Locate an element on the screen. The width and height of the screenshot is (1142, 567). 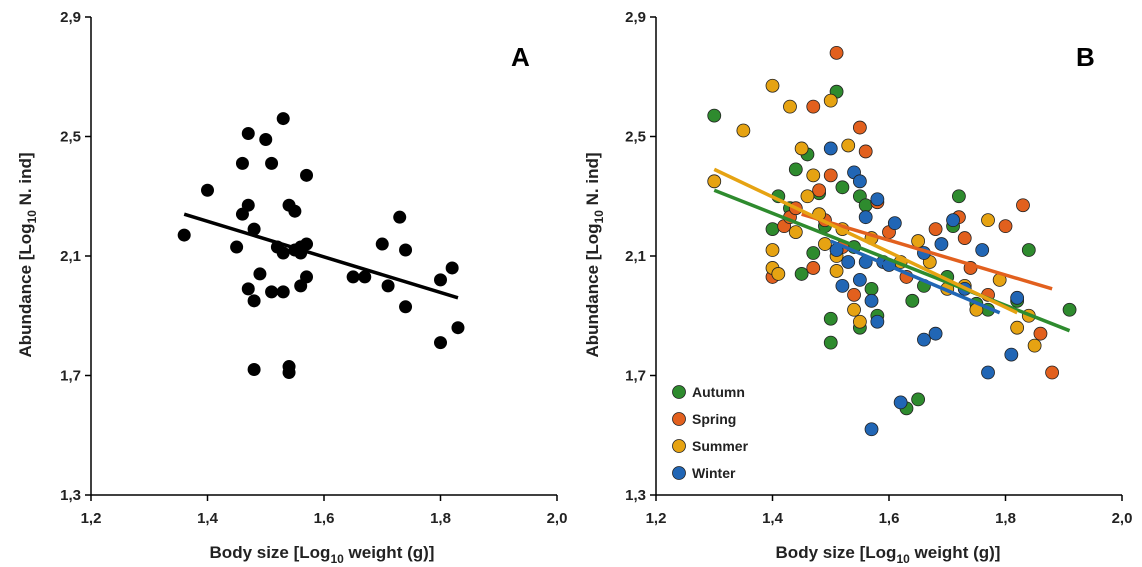
panel-b-trend-line-summer is located at coordinates (865, 241).